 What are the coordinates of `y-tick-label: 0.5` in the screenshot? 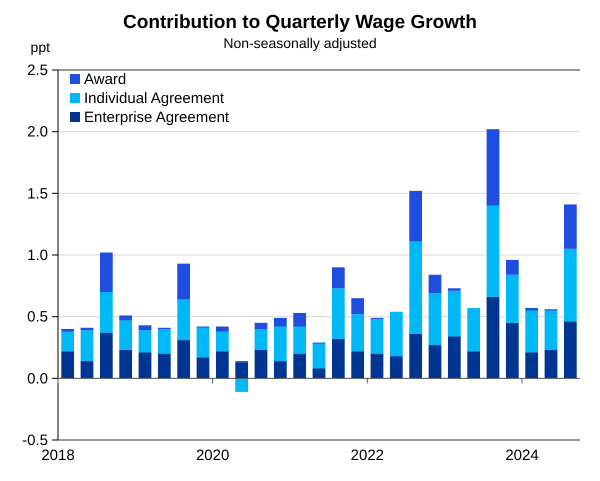 It's located at (37, 317).